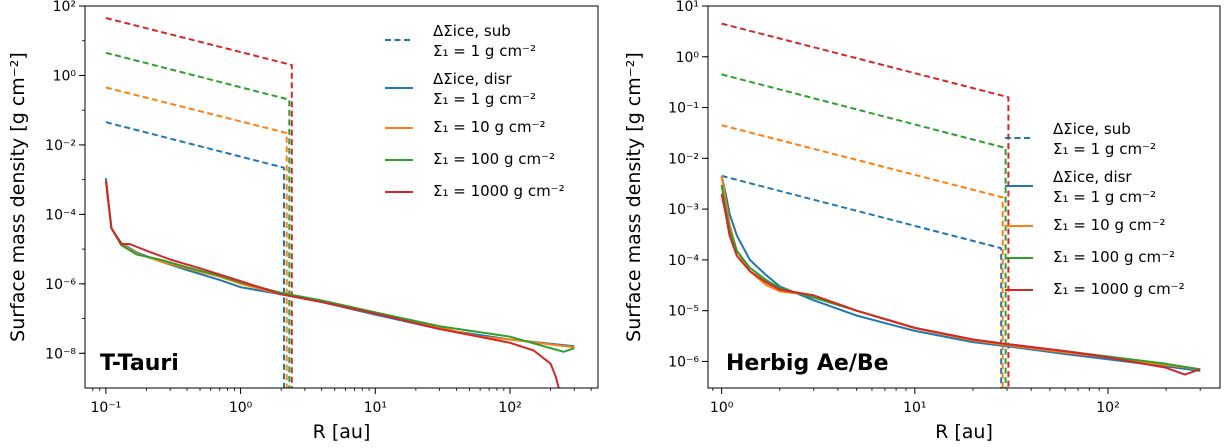 This screenshot has height=448, width=1232. What do you see at coordinates (139, 363) in the screenshot?
I see `panel-label: T-Tauri` at bounding box center [139, 363].